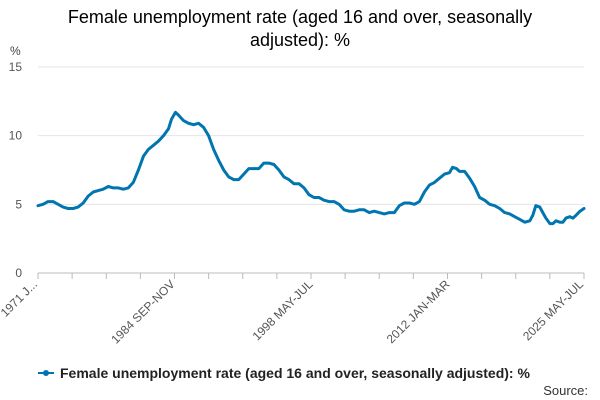 This screenshot has width=600, height=400. I want to click on chart-title-line-2: adjusted): %, so click(300, 40).